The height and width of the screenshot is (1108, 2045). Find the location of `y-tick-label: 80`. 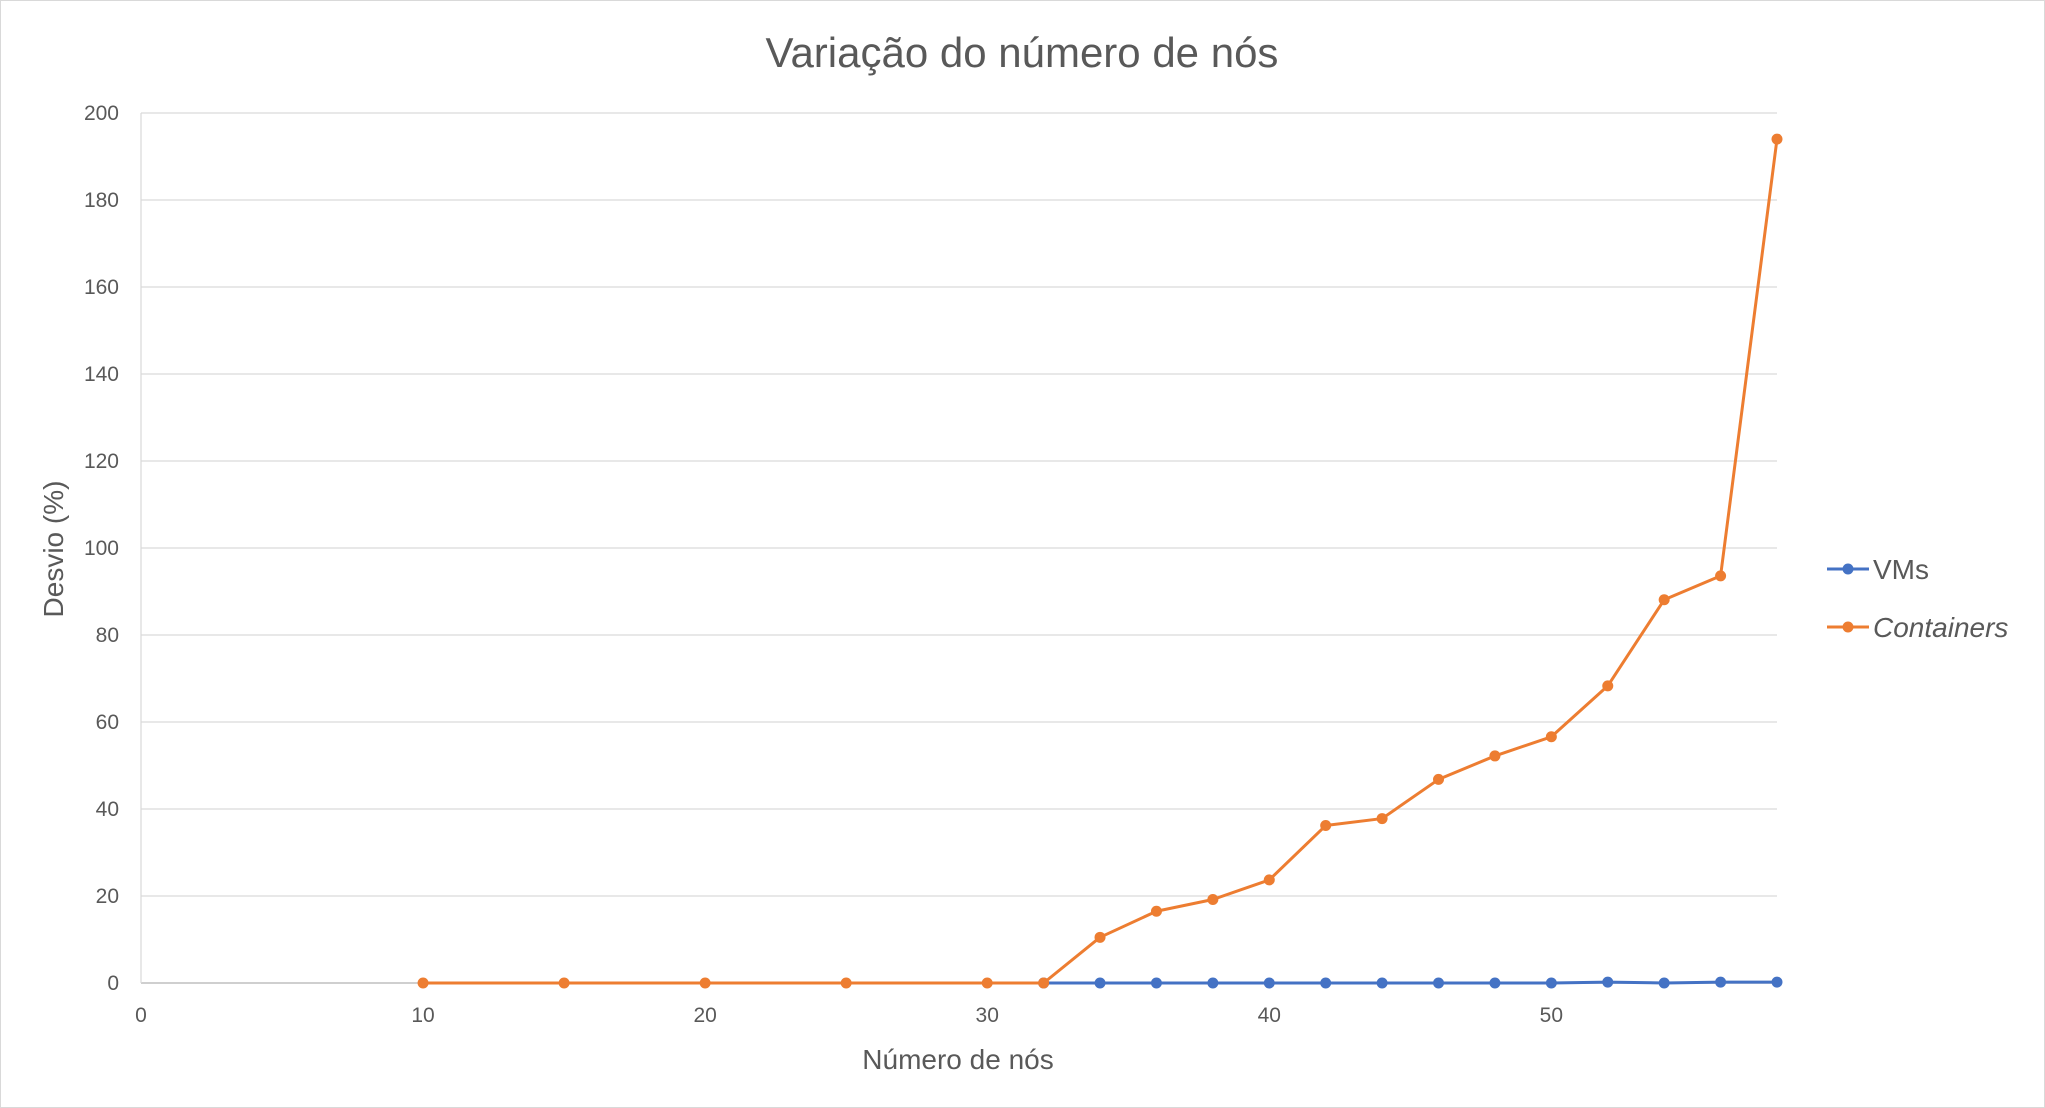

y-tick-label: 80 is located at coordinates (107, 635).